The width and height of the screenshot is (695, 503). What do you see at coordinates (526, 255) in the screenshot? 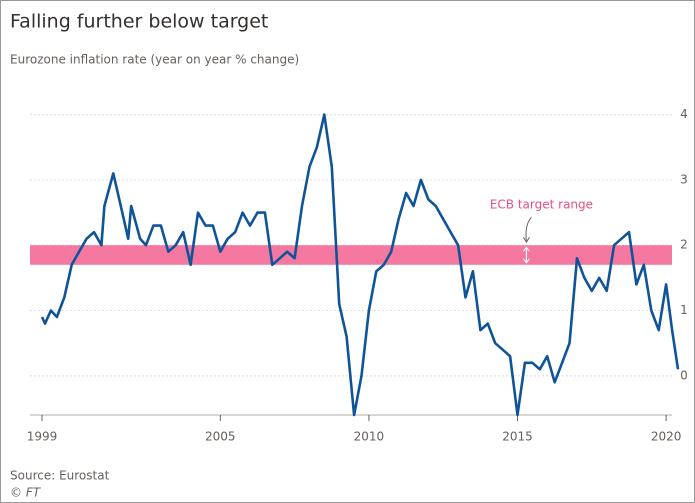
I see `band-arrowheads` at bounding box center [526, 255].